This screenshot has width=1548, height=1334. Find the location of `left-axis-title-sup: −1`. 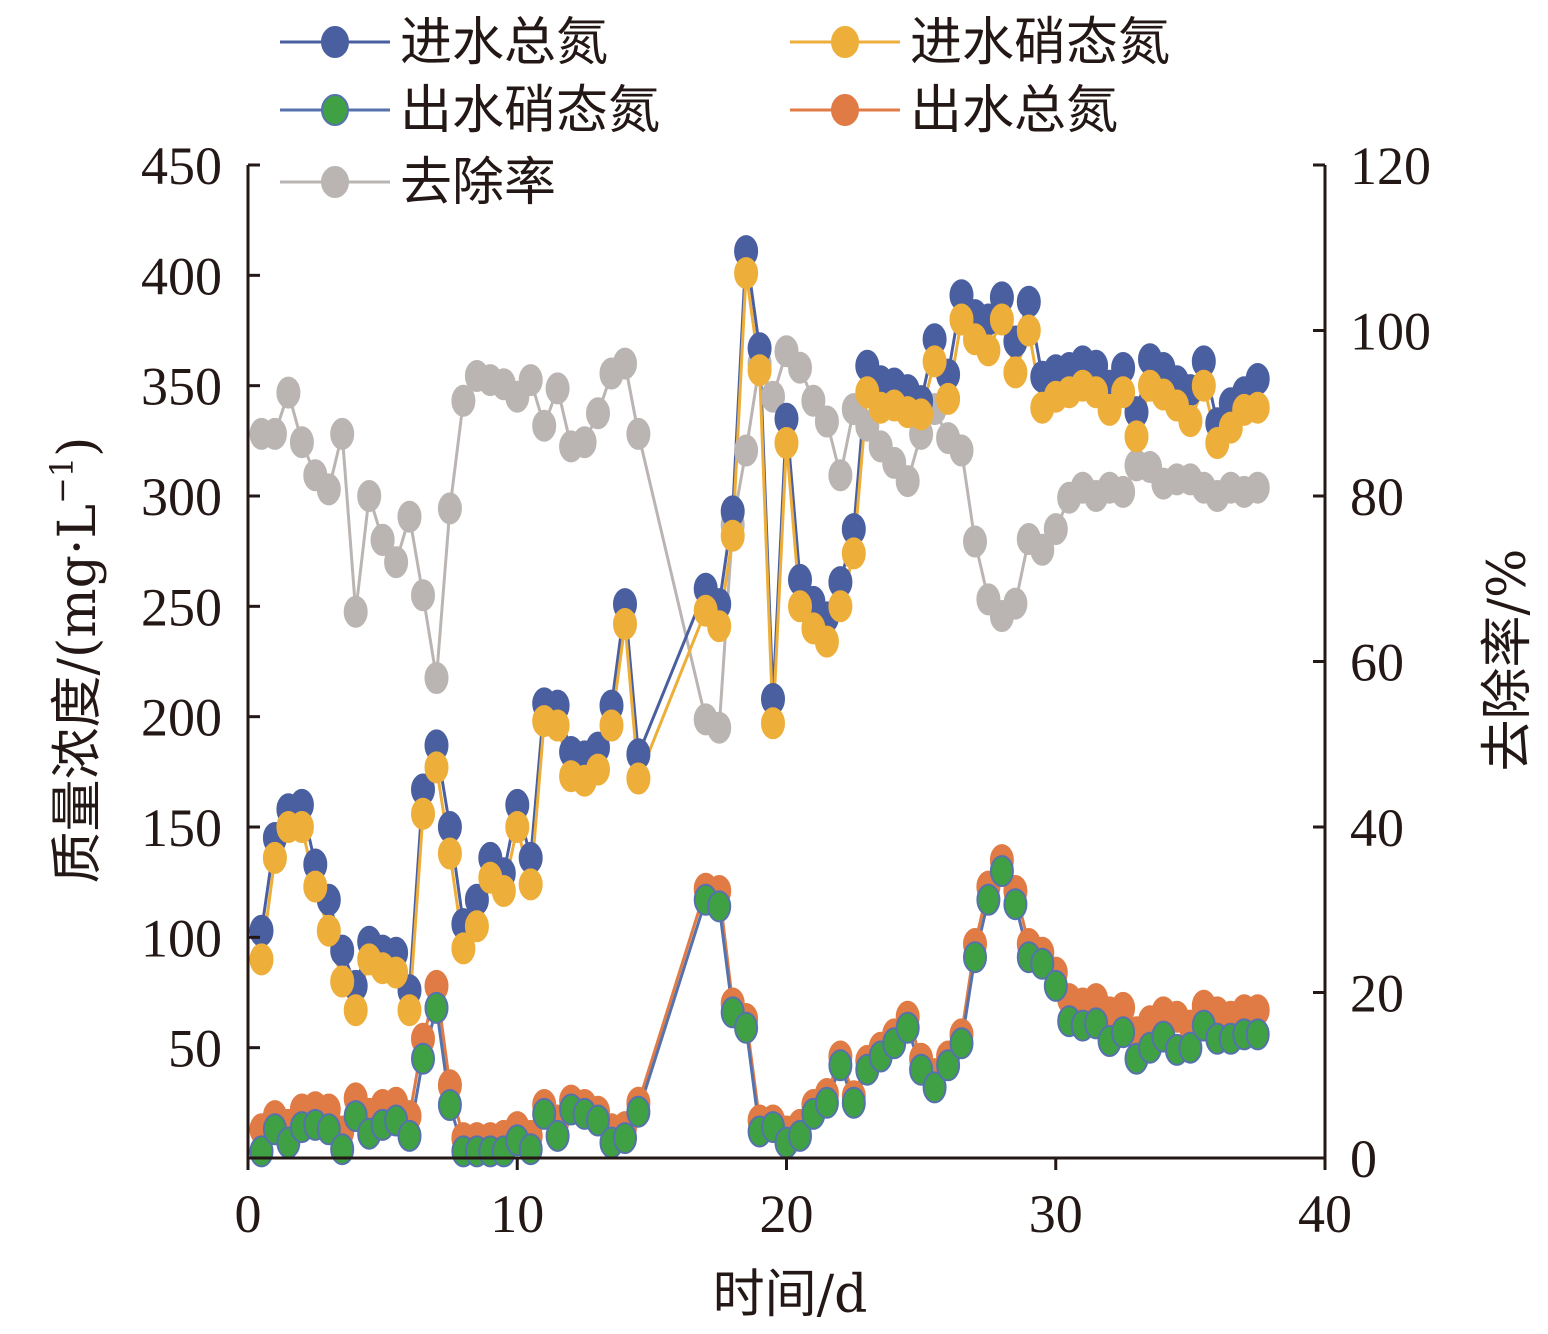

left-axis-title-sup: −1 is located at coordinates (62, 480).